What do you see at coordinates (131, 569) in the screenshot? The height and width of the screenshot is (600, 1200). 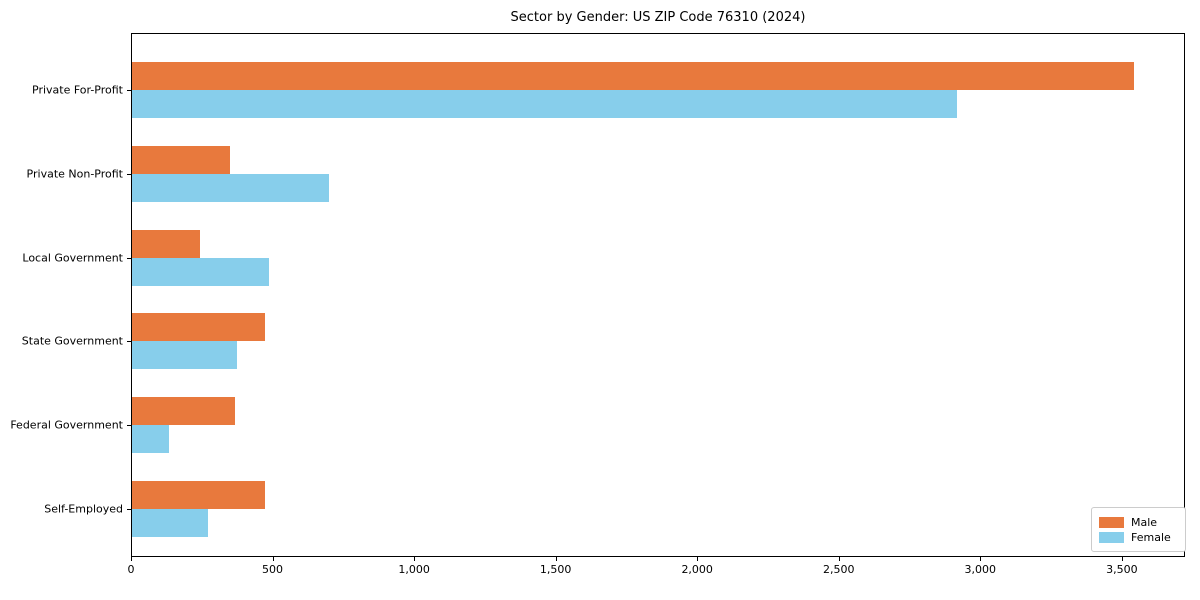 I see `x-tick-label: 0` at bounding box center [131, 569].